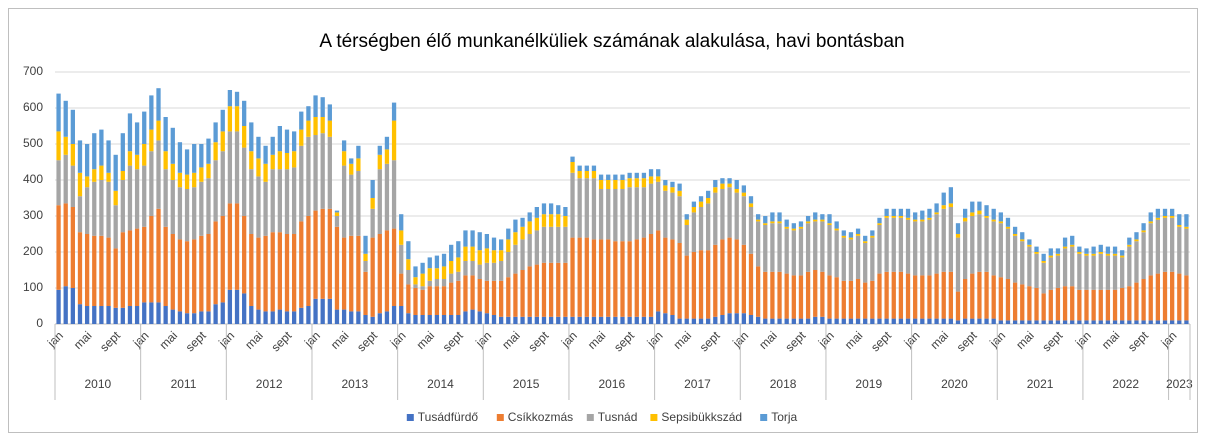  What do you see at coordinates (33, 107) in the screenshot?
I see `y-tick-label: 600` at bounding box center [33, 107].